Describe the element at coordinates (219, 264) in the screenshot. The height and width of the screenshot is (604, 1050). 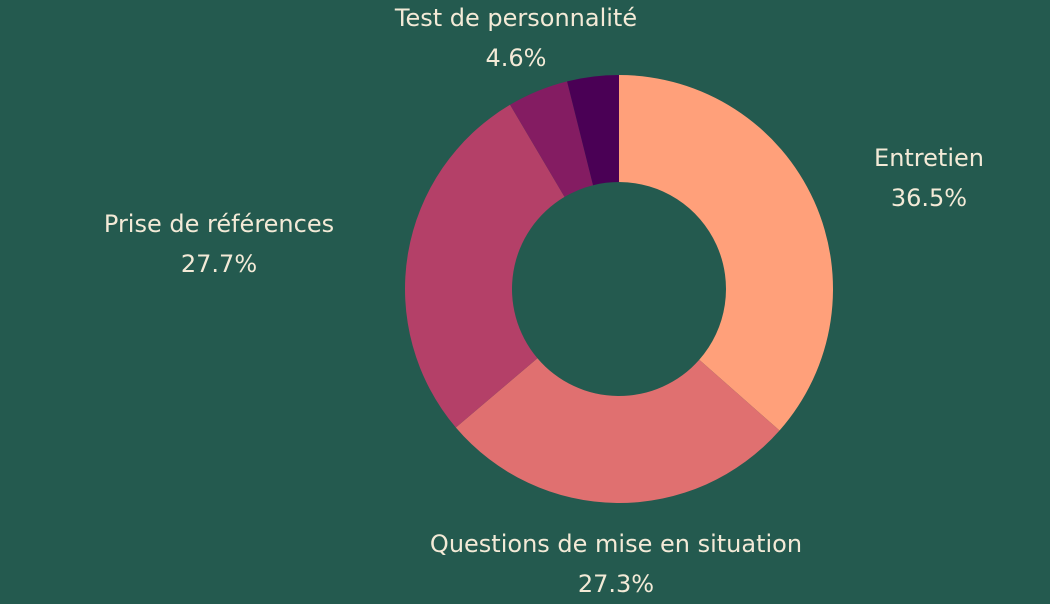
I see `label-references-value: 27.7%` at that location.